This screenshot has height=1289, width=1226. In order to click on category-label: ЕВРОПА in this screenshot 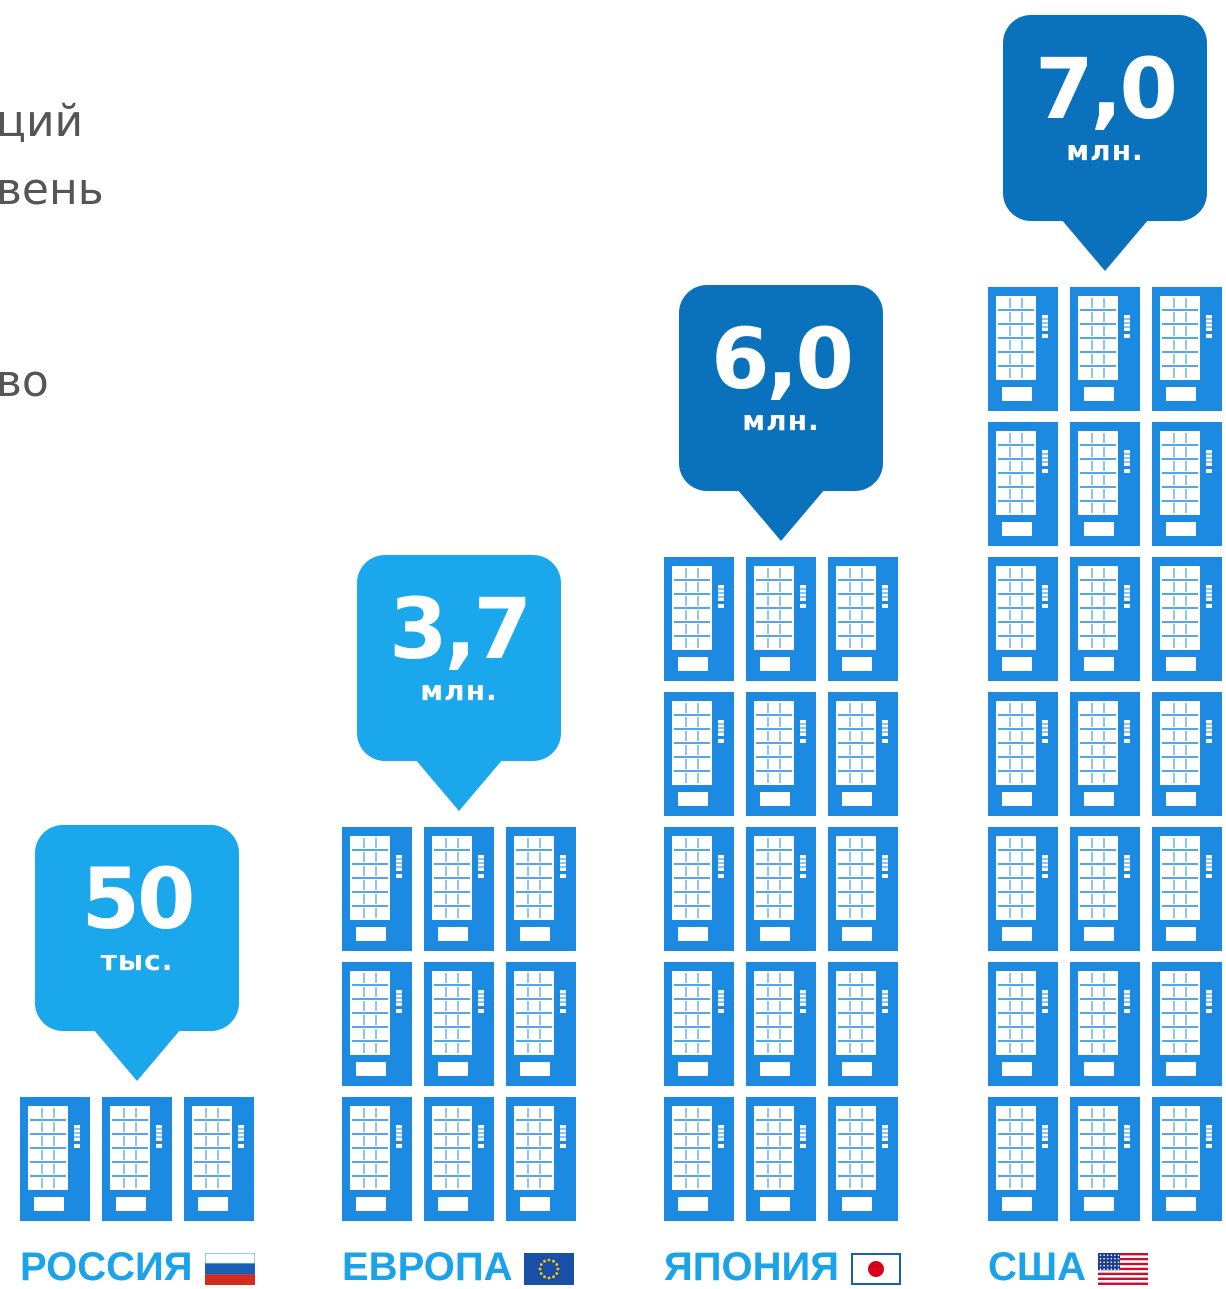, I will do `click(427, 1267)`.